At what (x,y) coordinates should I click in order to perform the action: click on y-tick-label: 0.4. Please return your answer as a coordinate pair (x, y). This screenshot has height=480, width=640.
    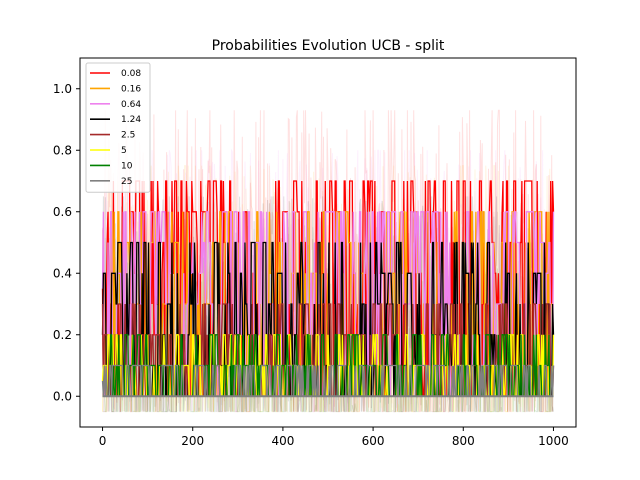
    Looking at the image, I should click on (62, 273).